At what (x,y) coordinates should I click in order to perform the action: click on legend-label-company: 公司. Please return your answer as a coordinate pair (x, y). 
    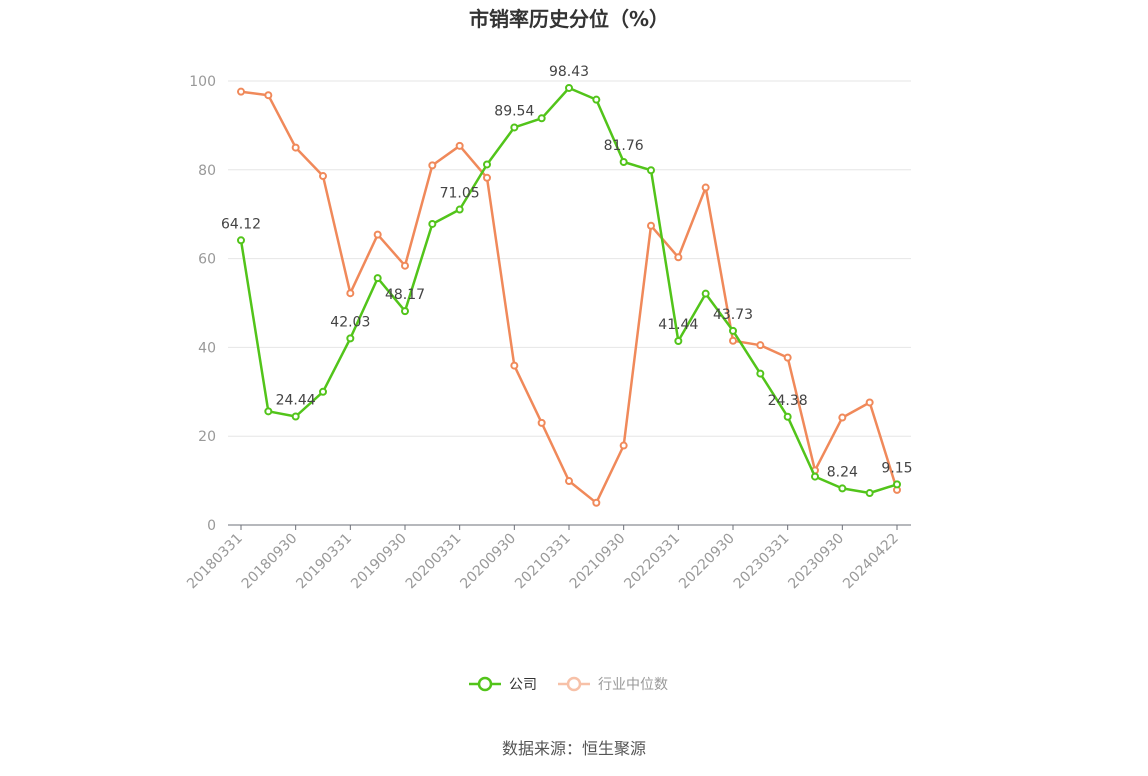
    Looking at the image, I should click on (523, 685).